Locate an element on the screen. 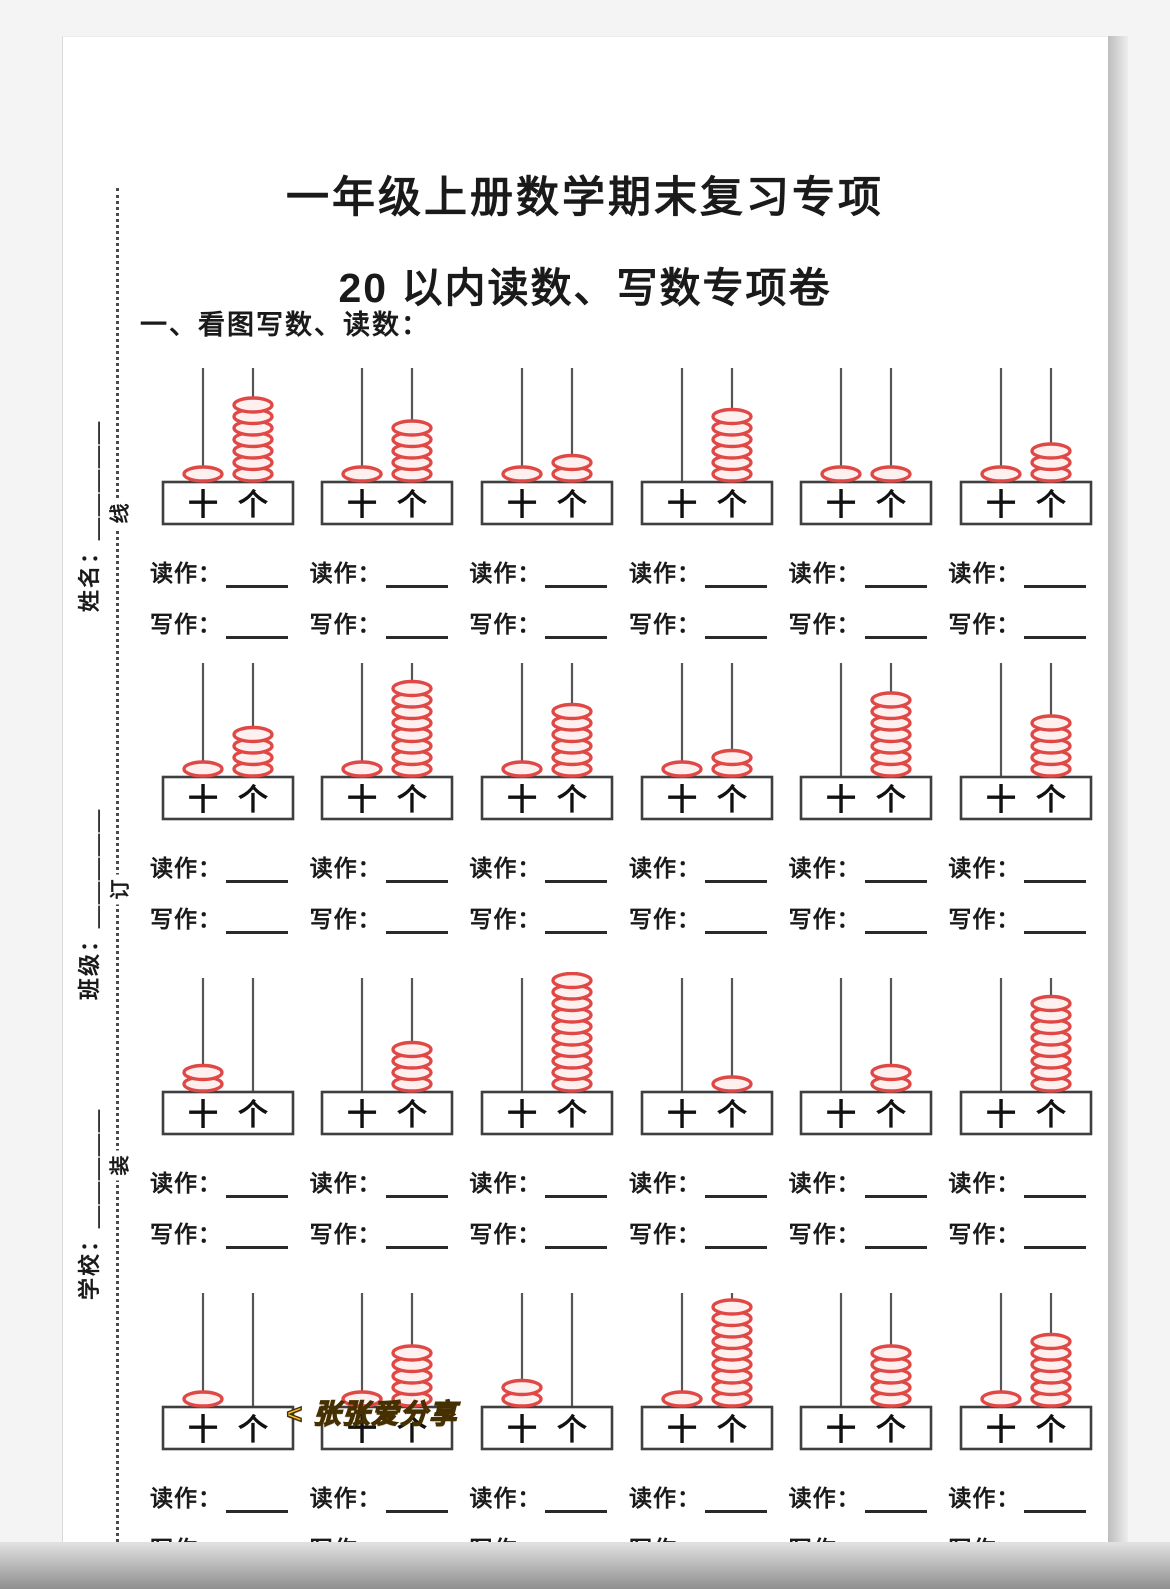 The image size is (1170, 1589). page-subtitle: 20 以内读数、写数专项卷 is located at coordinates (585, 288).